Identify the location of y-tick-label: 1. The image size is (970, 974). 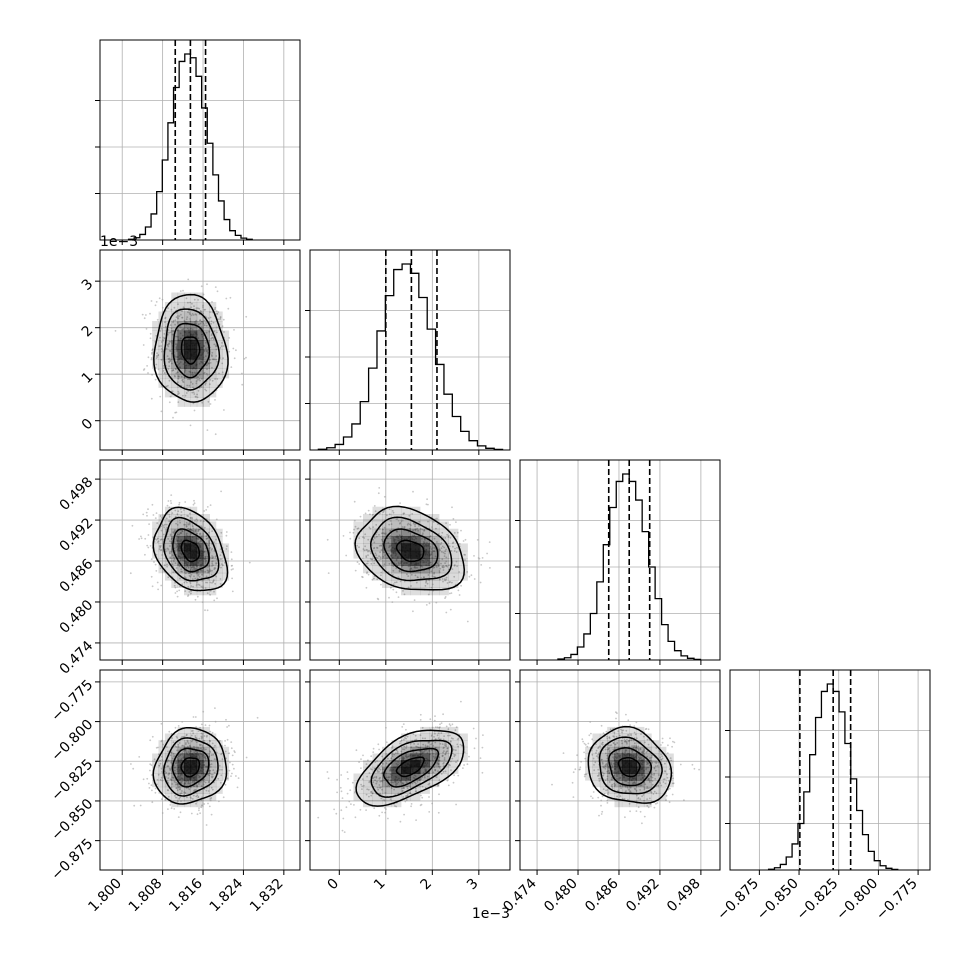
(88, 378).